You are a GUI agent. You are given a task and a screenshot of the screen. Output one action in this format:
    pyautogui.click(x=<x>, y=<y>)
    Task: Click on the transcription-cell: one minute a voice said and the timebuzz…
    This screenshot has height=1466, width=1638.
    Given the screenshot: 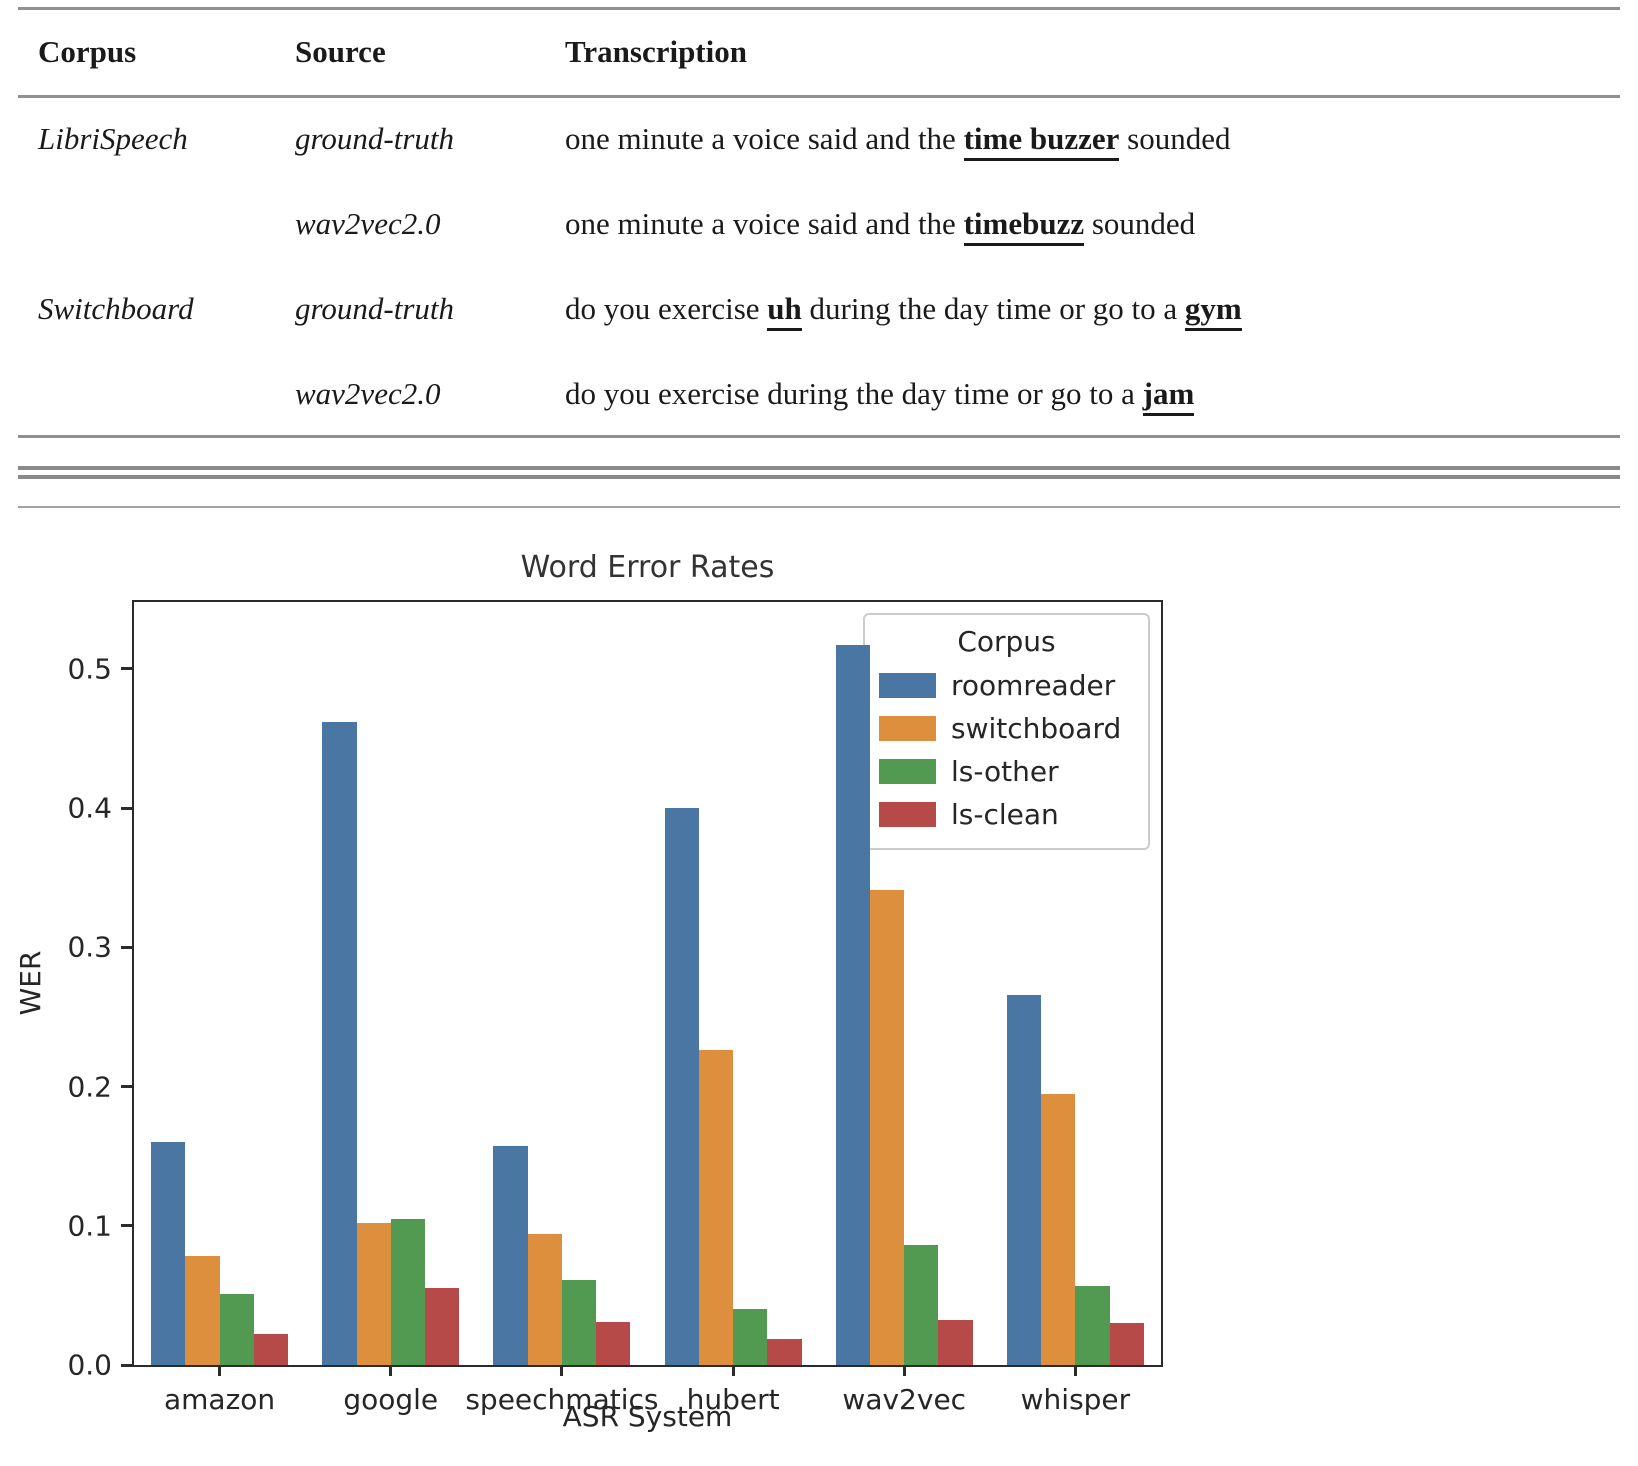 What is the action you would take?
    pyautogui.click(x=1092, y=225)
    